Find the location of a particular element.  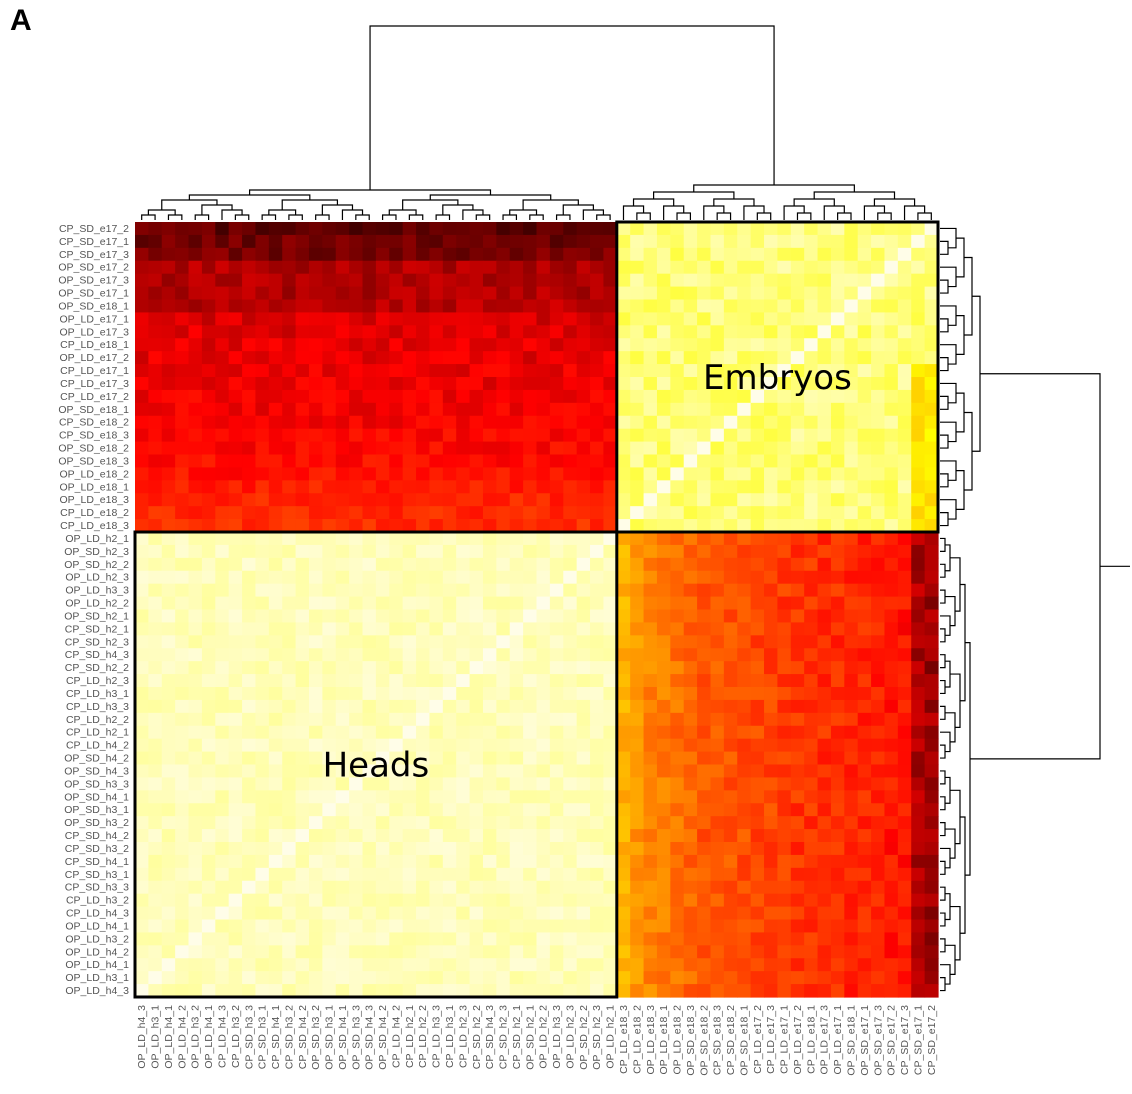

row-label: CP_SD_e18_3 is located at coordinates (94, 436).